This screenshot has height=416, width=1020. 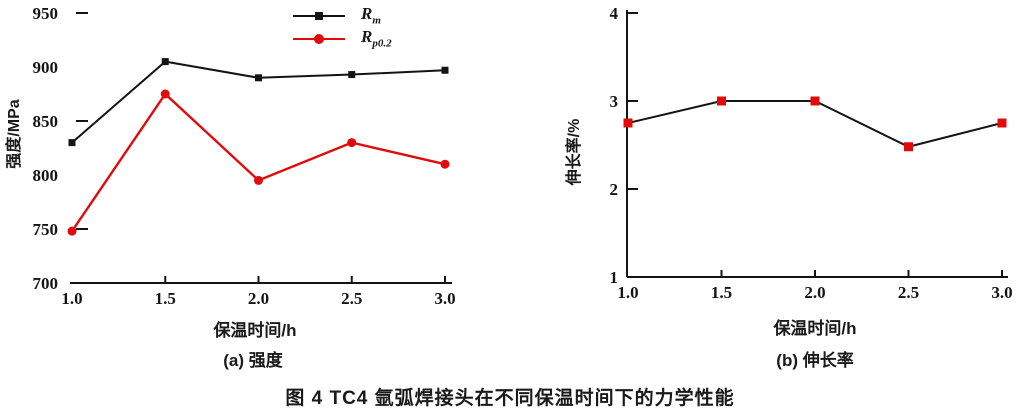 What do you see at coordinates (614, 277) in the screenshot?
I see `y-tick-label: 1` at bounding box center [614, 277].